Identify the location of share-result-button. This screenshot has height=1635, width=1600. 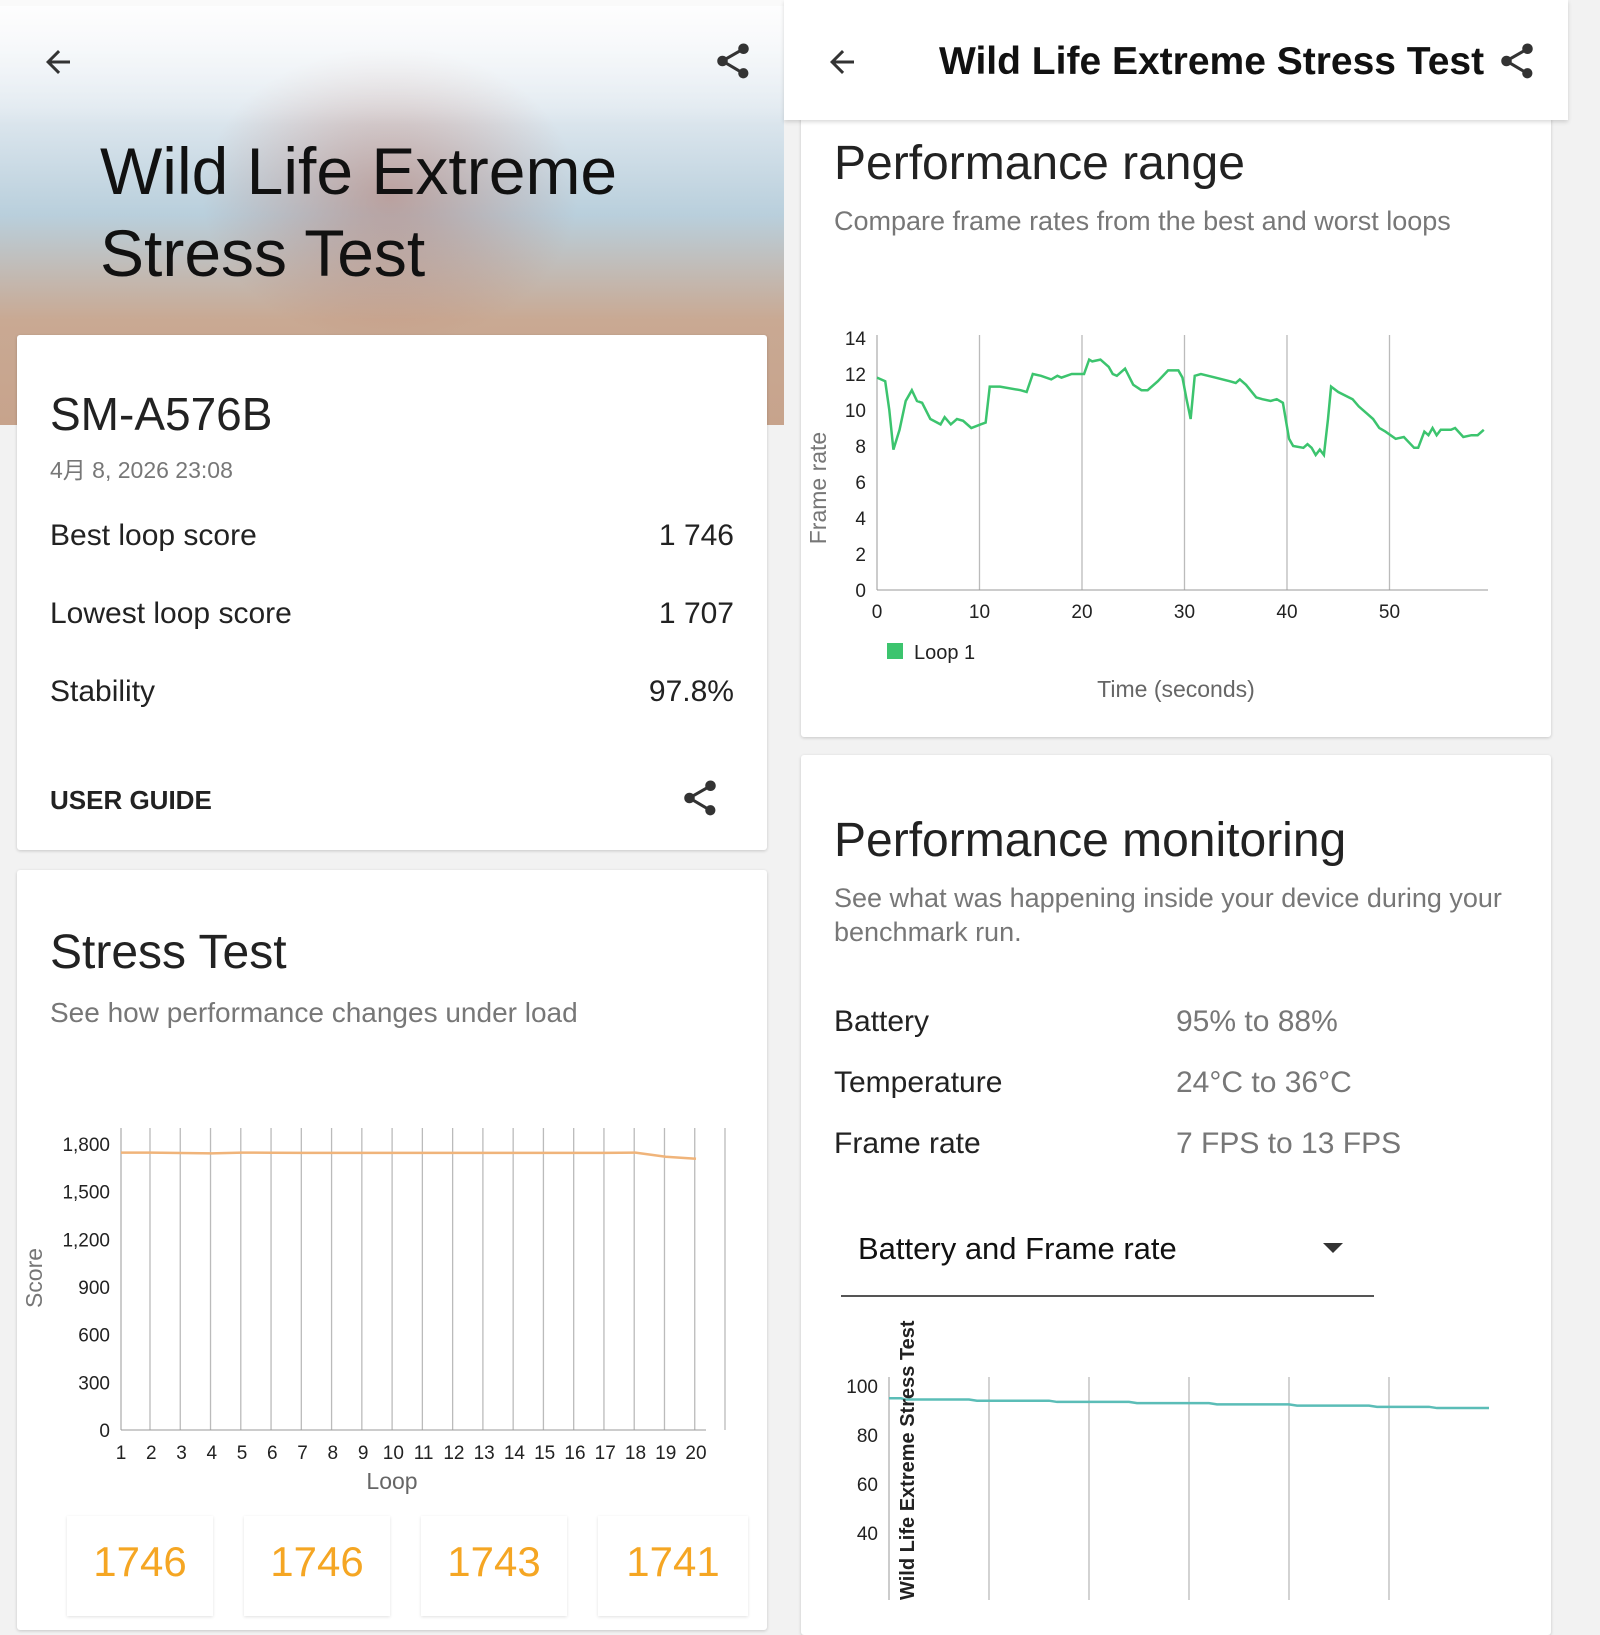
(700, 798).